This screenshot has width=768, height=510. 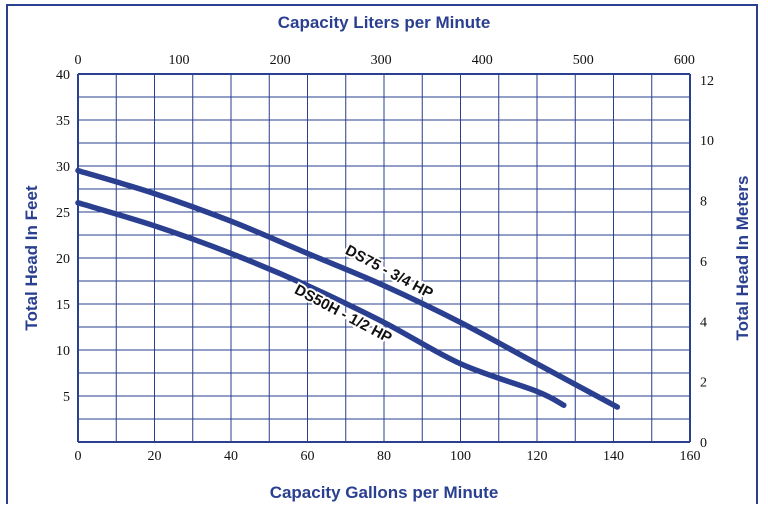 I want to click on y-tick-label: 10, so click(x=63, y=351).